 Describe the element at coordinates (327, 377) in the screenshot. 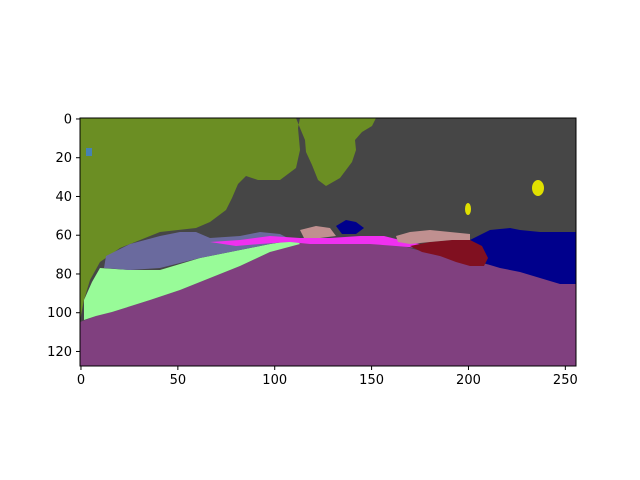

I see `x-axis: 0 50 100 150 200 250` at that location.